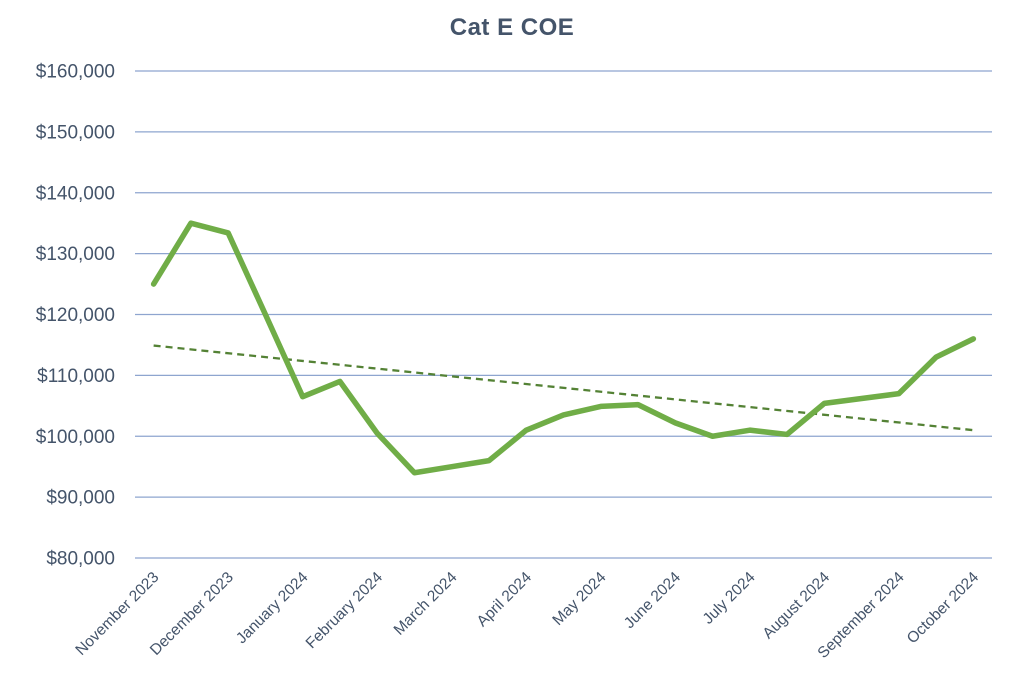  Describe the element at coordinates (75, 315) in the screenshot. I see `y-axis-tick-label: $120,000` at that location.